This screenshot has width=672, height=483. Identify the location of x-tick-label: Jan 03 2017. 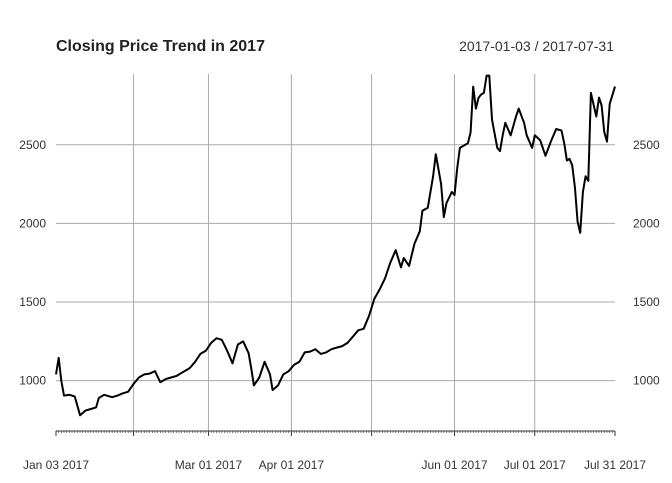
(56, 465).